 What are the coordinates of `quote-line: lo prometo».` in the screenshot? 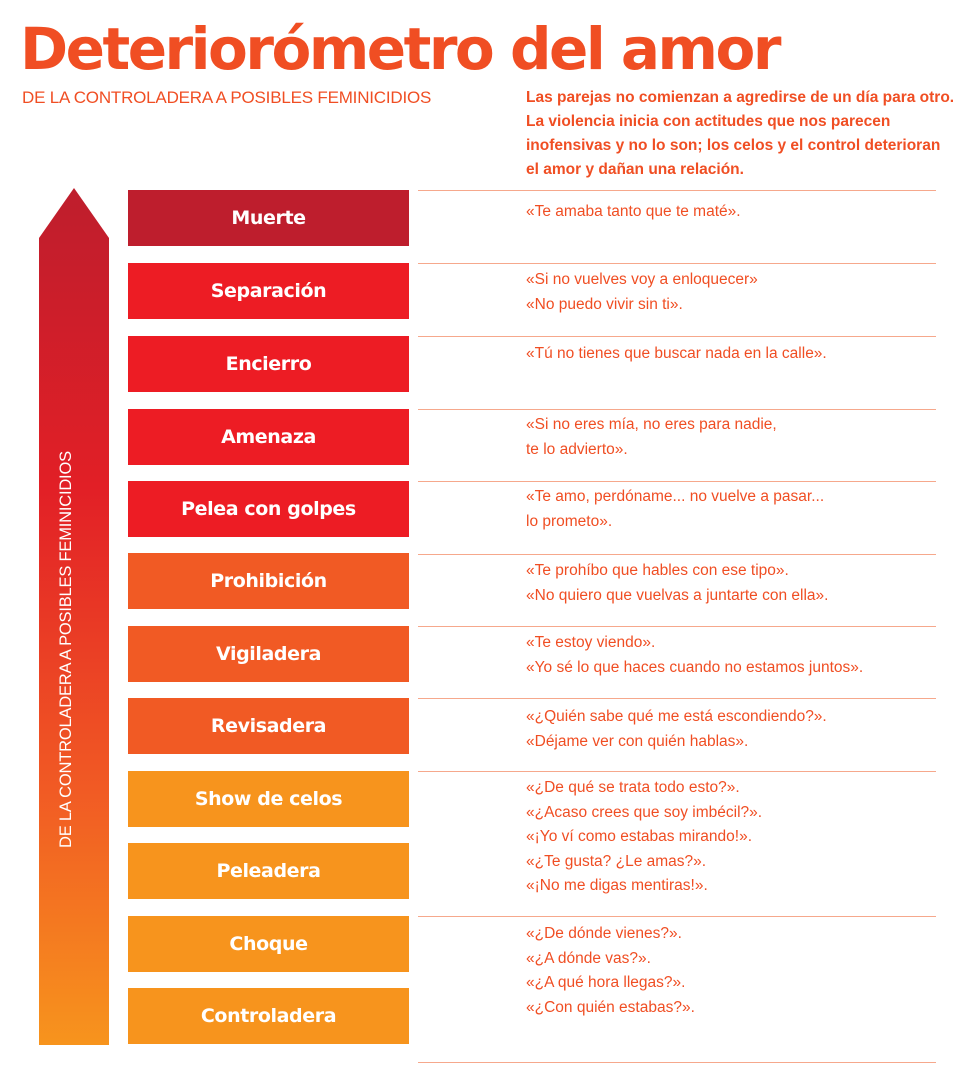 It's located at (569, 521).